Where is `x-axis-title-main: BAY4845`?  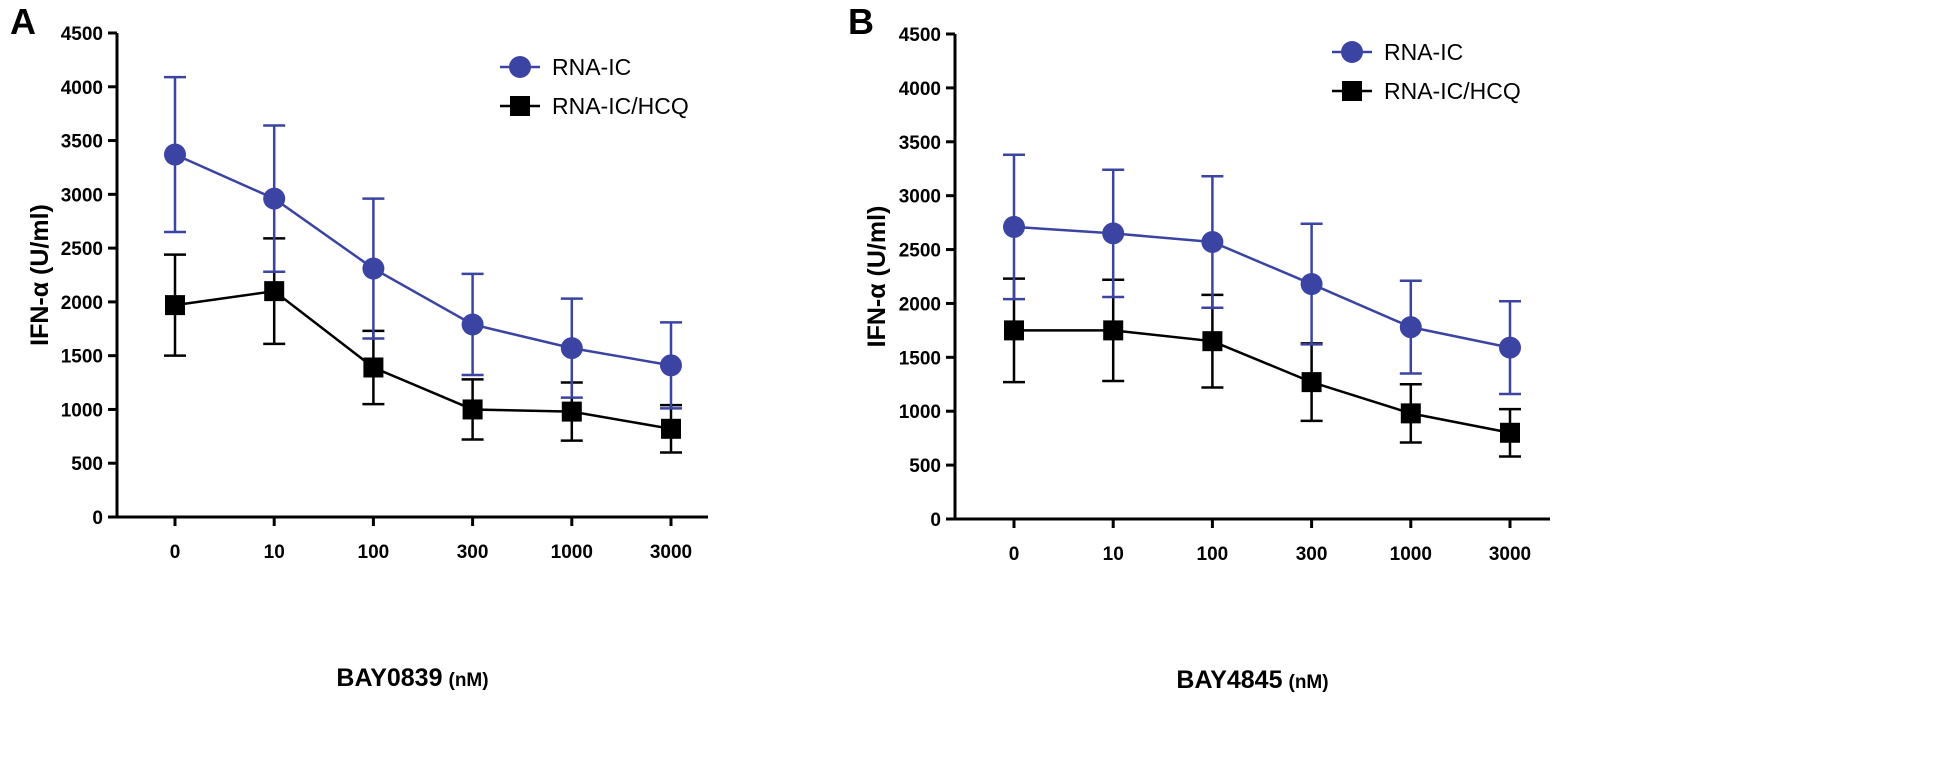 x-axis-title-main: BAY4845 is located at coordinates (1229, 680).